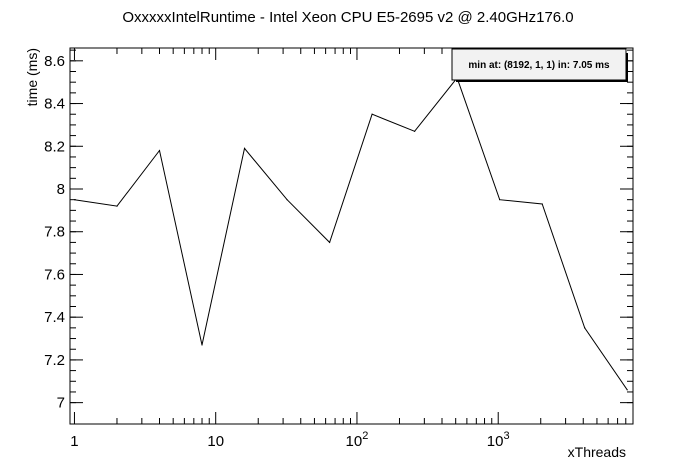  I want to click on legend-box: min at: (8192, 1, 1) in: 7.05 ms, so click(539, 65).